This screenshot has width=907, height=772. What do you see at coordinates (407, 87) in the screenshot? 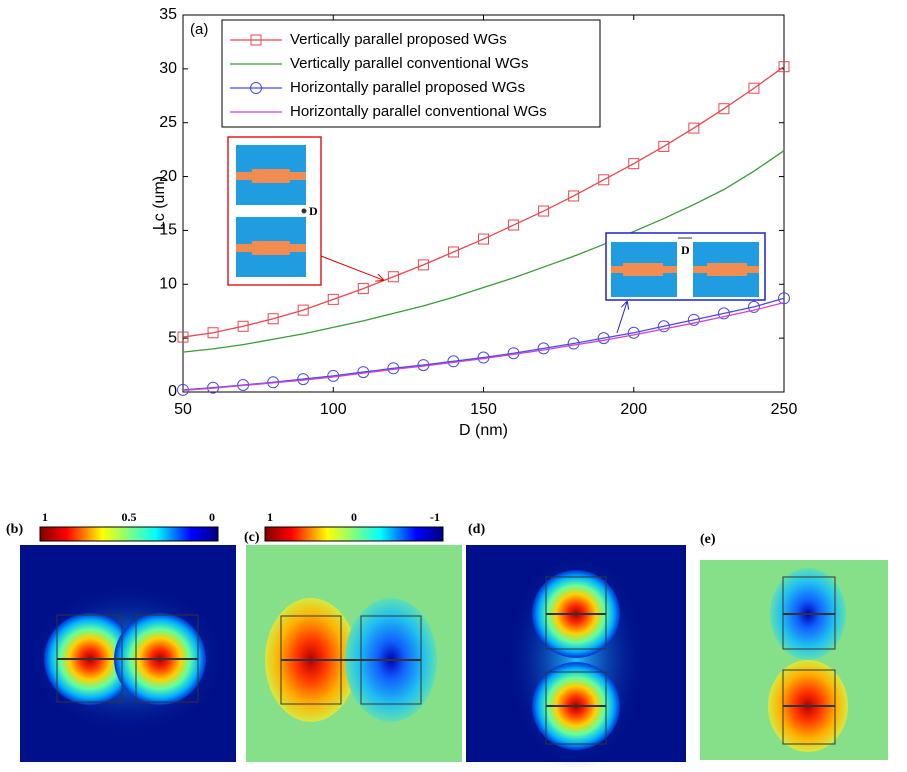
I see `legend-label: Horizontally parallel proposed WGs` at bounding box center [407, 87].